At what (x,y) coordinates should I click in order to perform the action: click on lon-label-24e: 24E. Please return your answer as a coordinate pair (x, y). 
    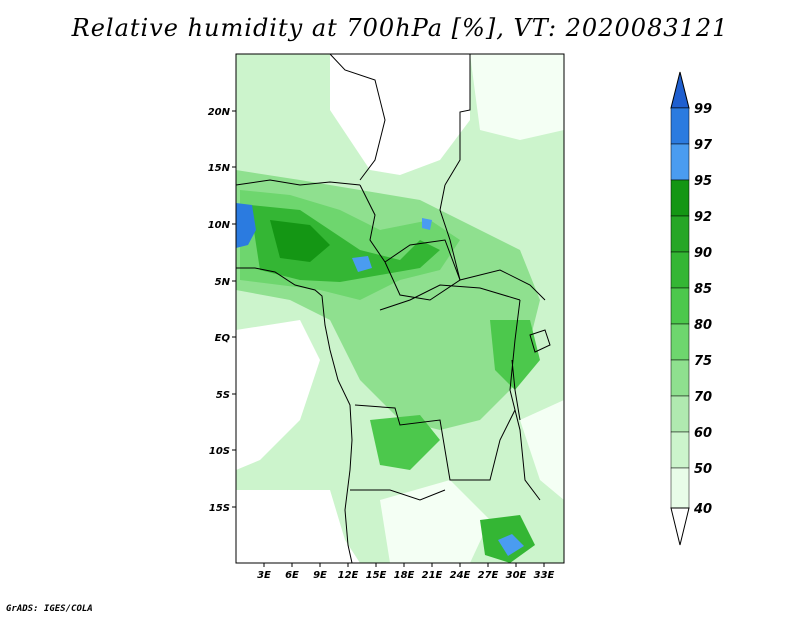
    Looking at the image, I should click on (460, 575).